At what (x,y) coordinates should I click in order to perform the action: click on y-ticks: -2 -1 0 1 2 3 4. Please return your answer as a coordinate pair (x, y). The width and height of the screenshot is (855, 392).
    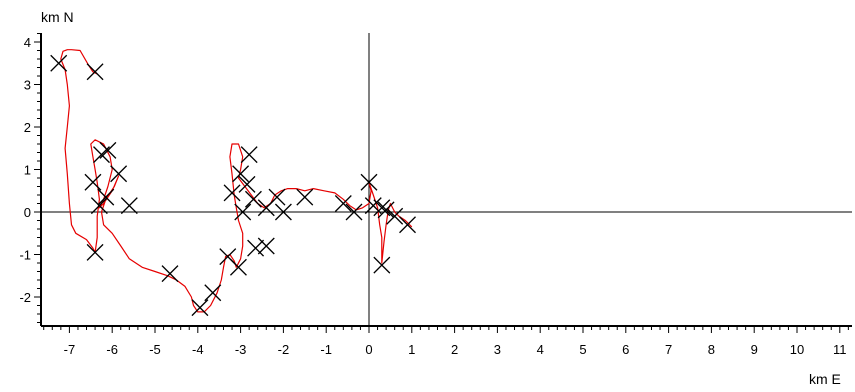
    Looking at the image, I should click on (30, 178).